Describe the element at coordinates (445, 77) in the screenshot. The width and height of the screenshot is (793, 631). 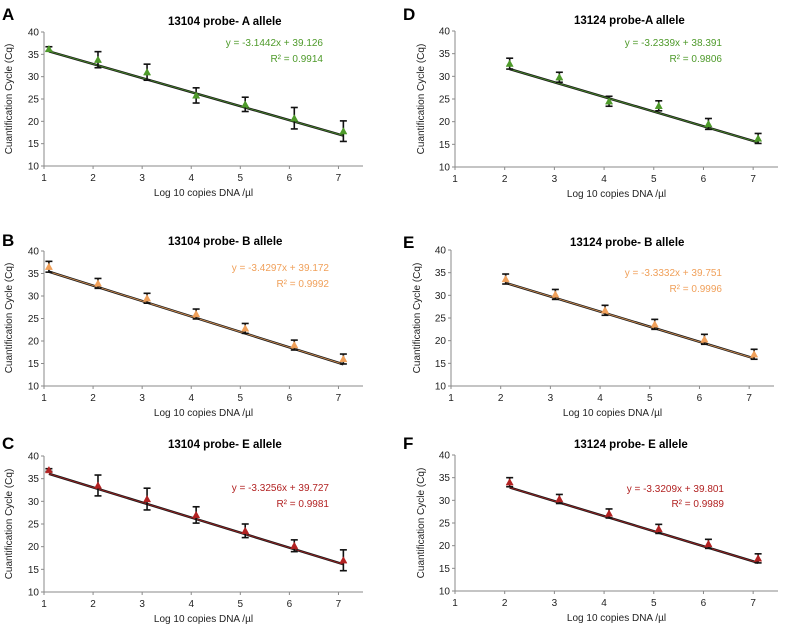
I see `y-tick-label-d: 30` at that location.